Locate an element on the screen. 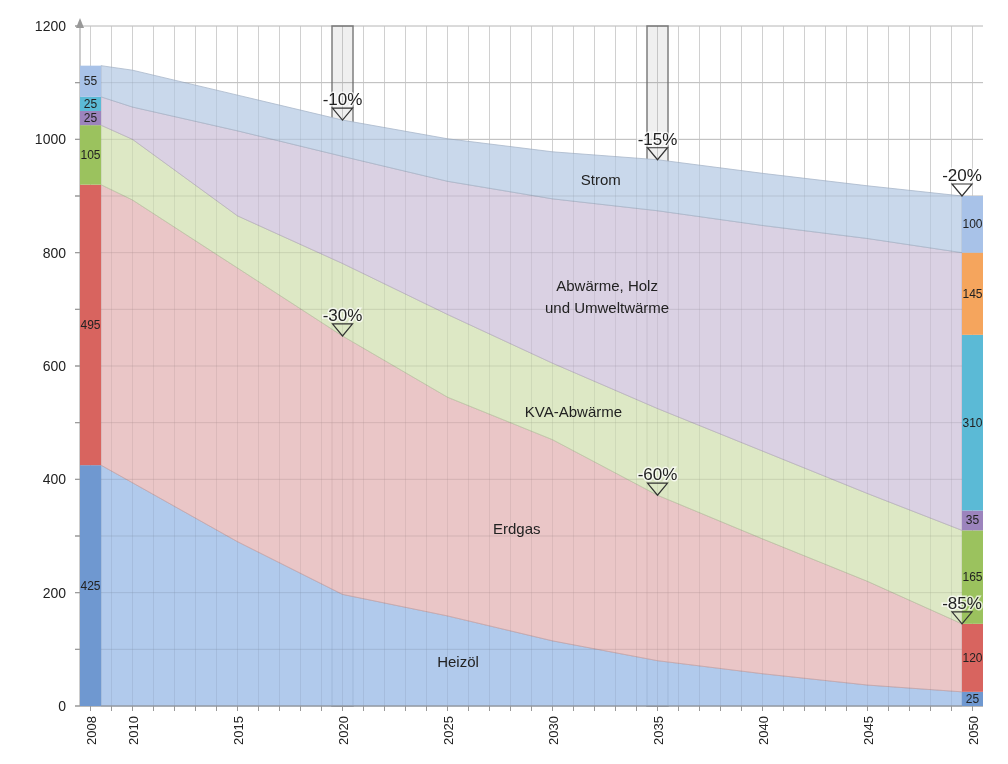 The width and height of the screenshot is (1008, 764). y-tick-label: 600 is located at coordinates (54, 366).